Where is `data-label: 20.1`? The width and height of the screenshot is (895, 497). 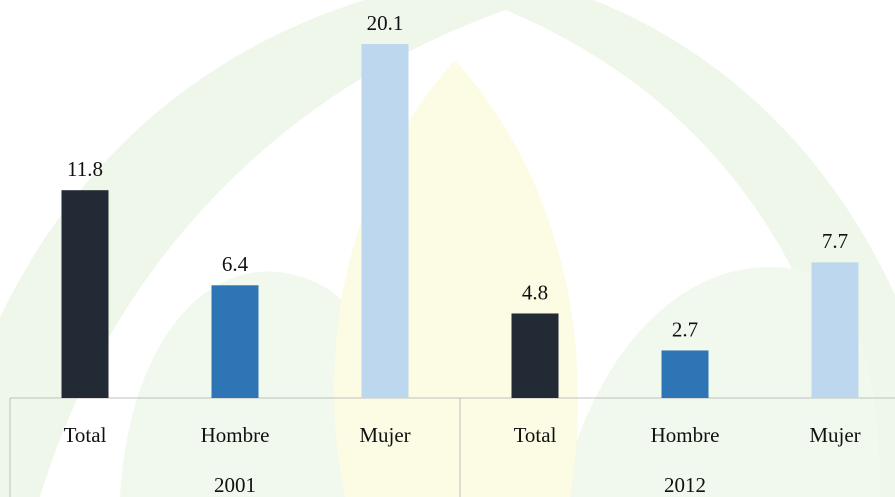 data-label: 20.1 is located at coordinates (385, 23).